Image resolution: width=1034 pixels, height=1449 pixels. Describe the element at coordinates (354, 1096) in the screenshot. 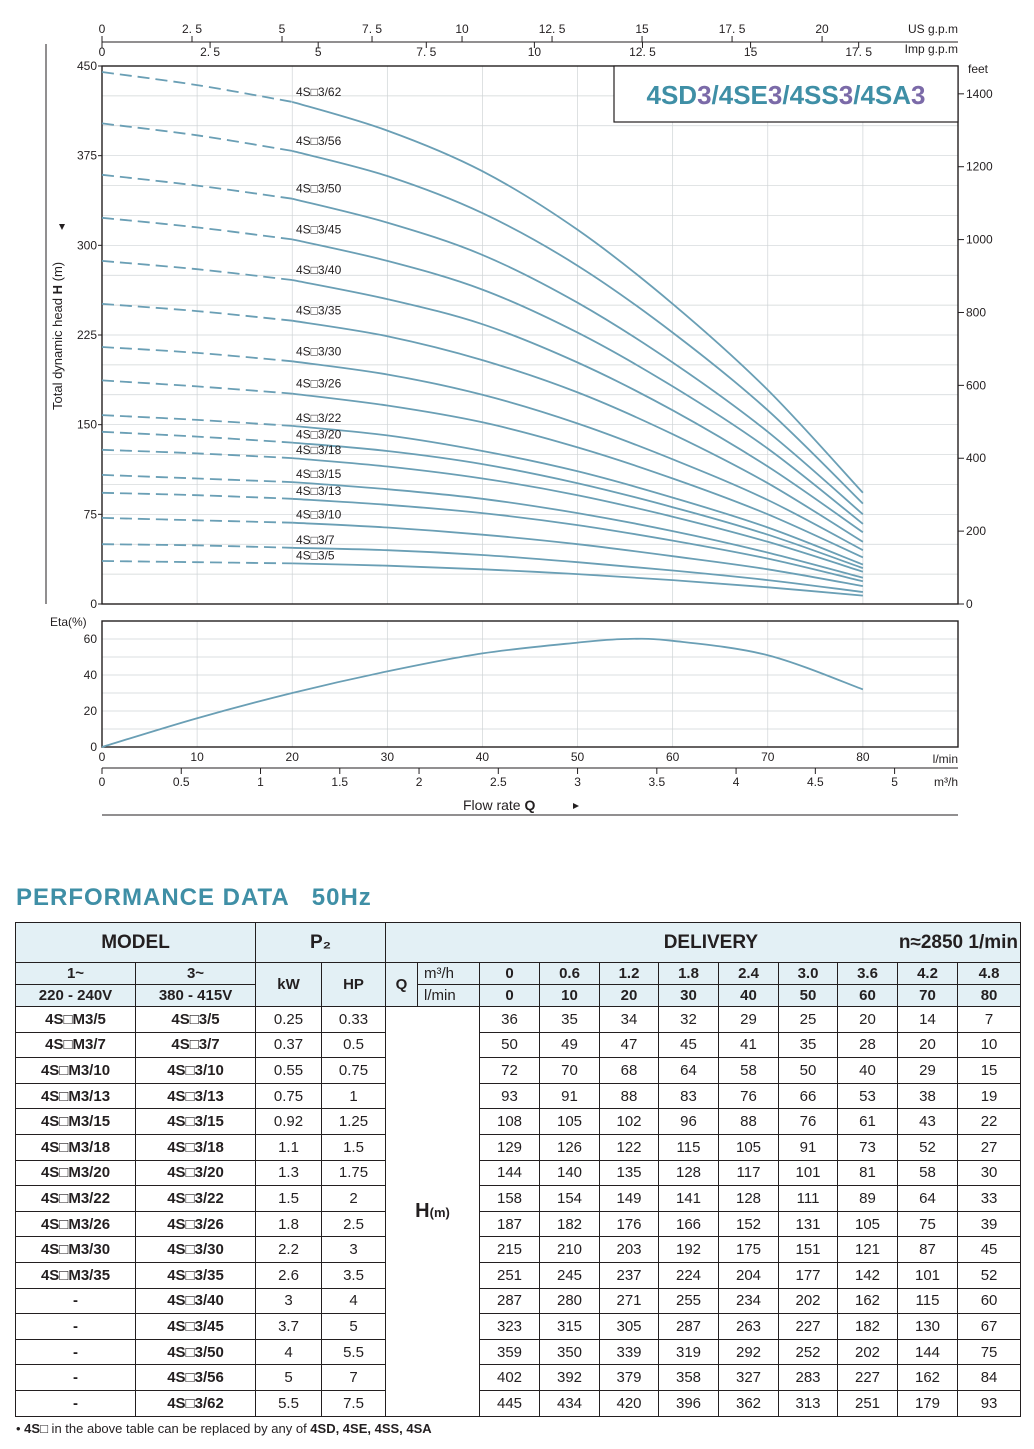

I see `hp-cell: 1` at that location.